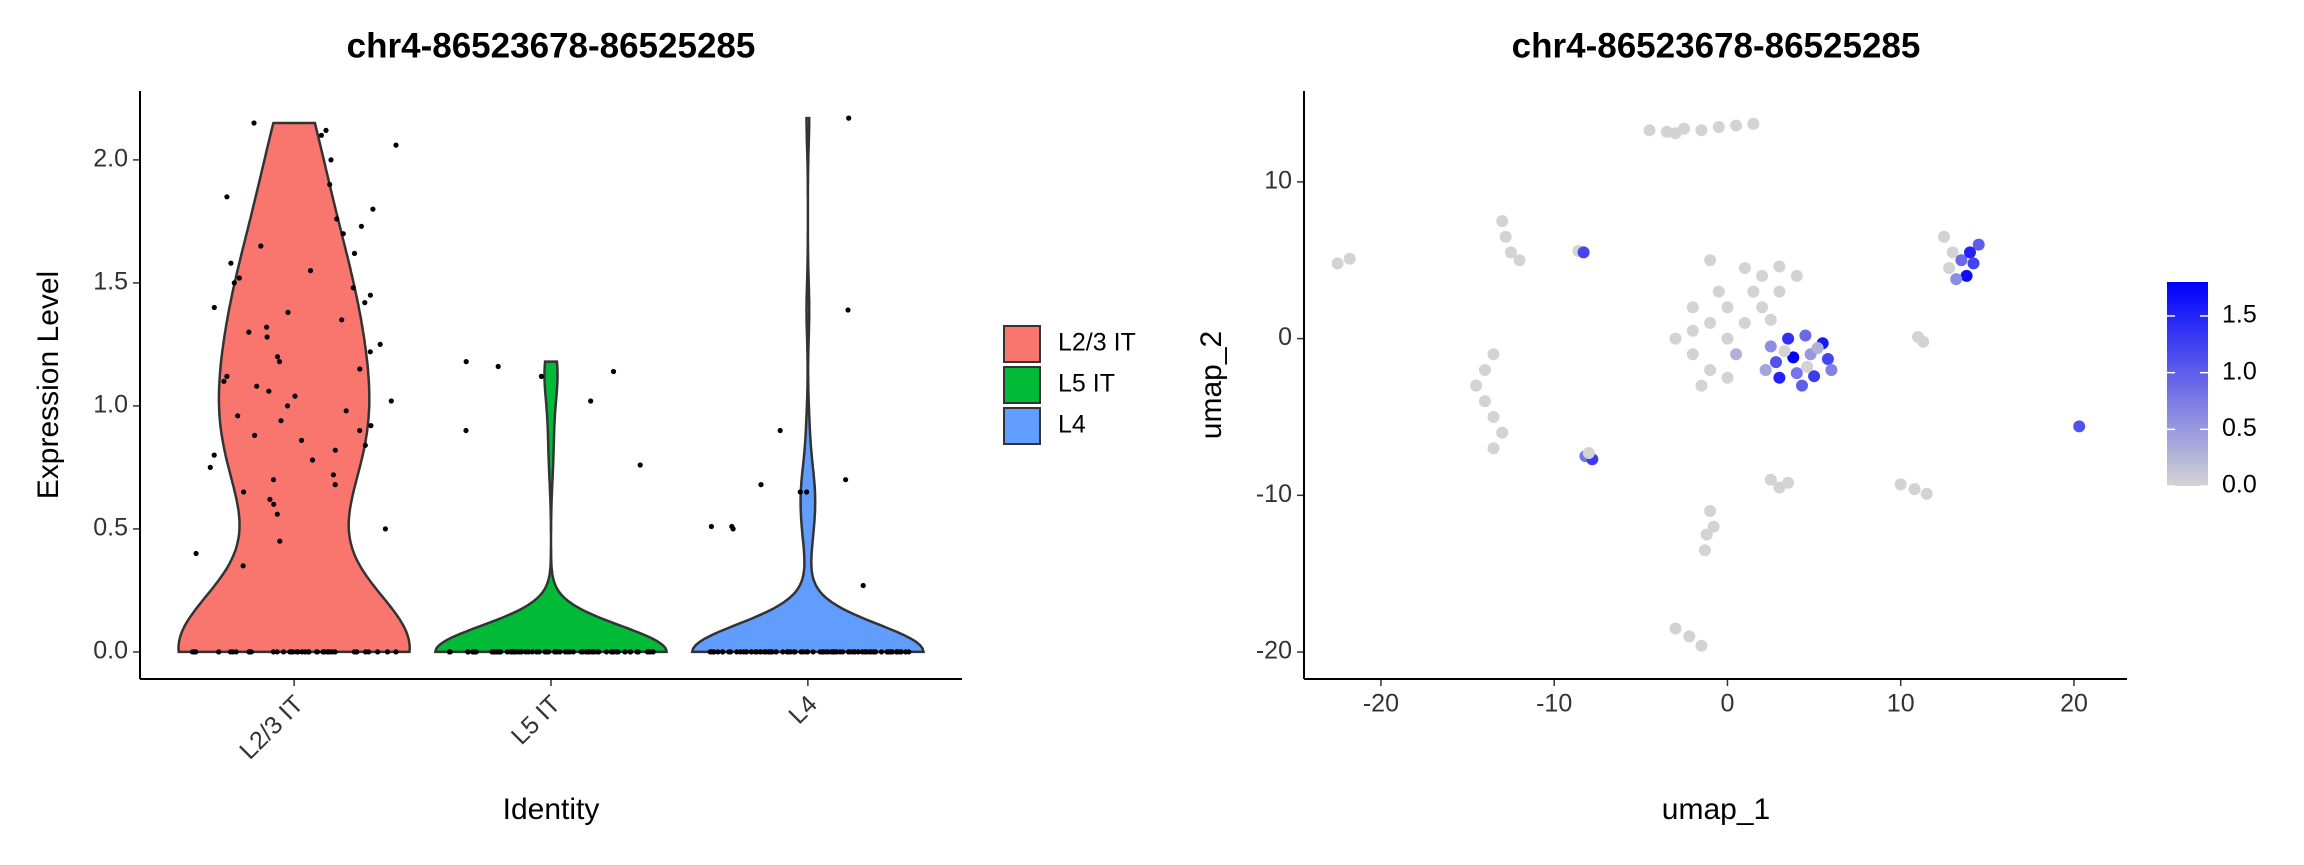 Image resolution: width=2304 pixels, height=865 pixels. What do you see at coordinates (1278, 181) in the screenshot?
I see `y-tick-label: 10` at bounding box center [1278, 181].